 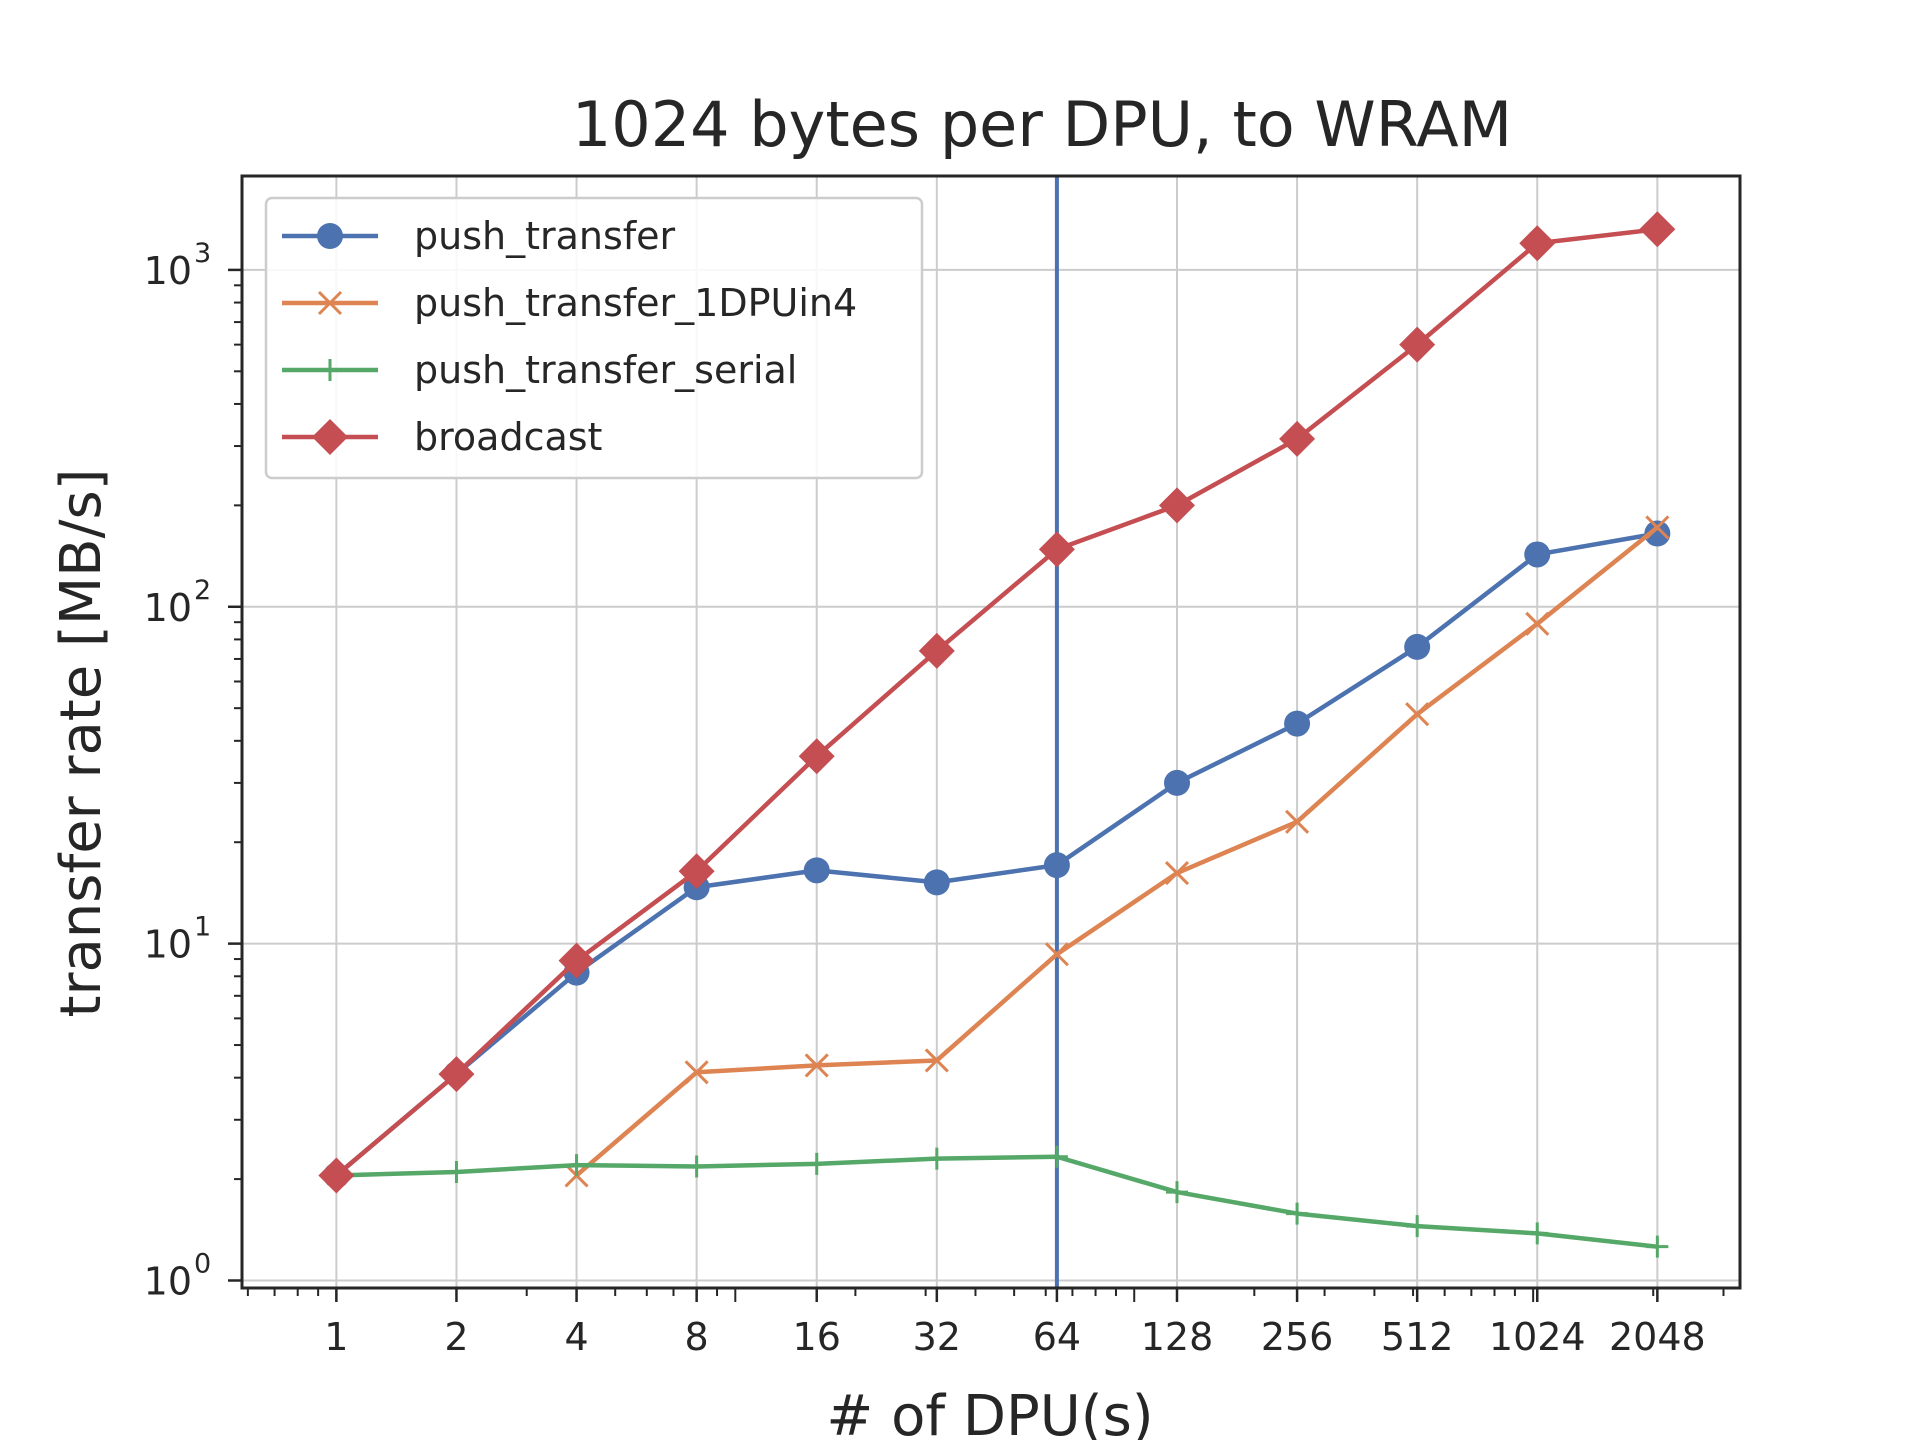 I want to click on x-tick-label: 64, so click(x=1057, y=1337).